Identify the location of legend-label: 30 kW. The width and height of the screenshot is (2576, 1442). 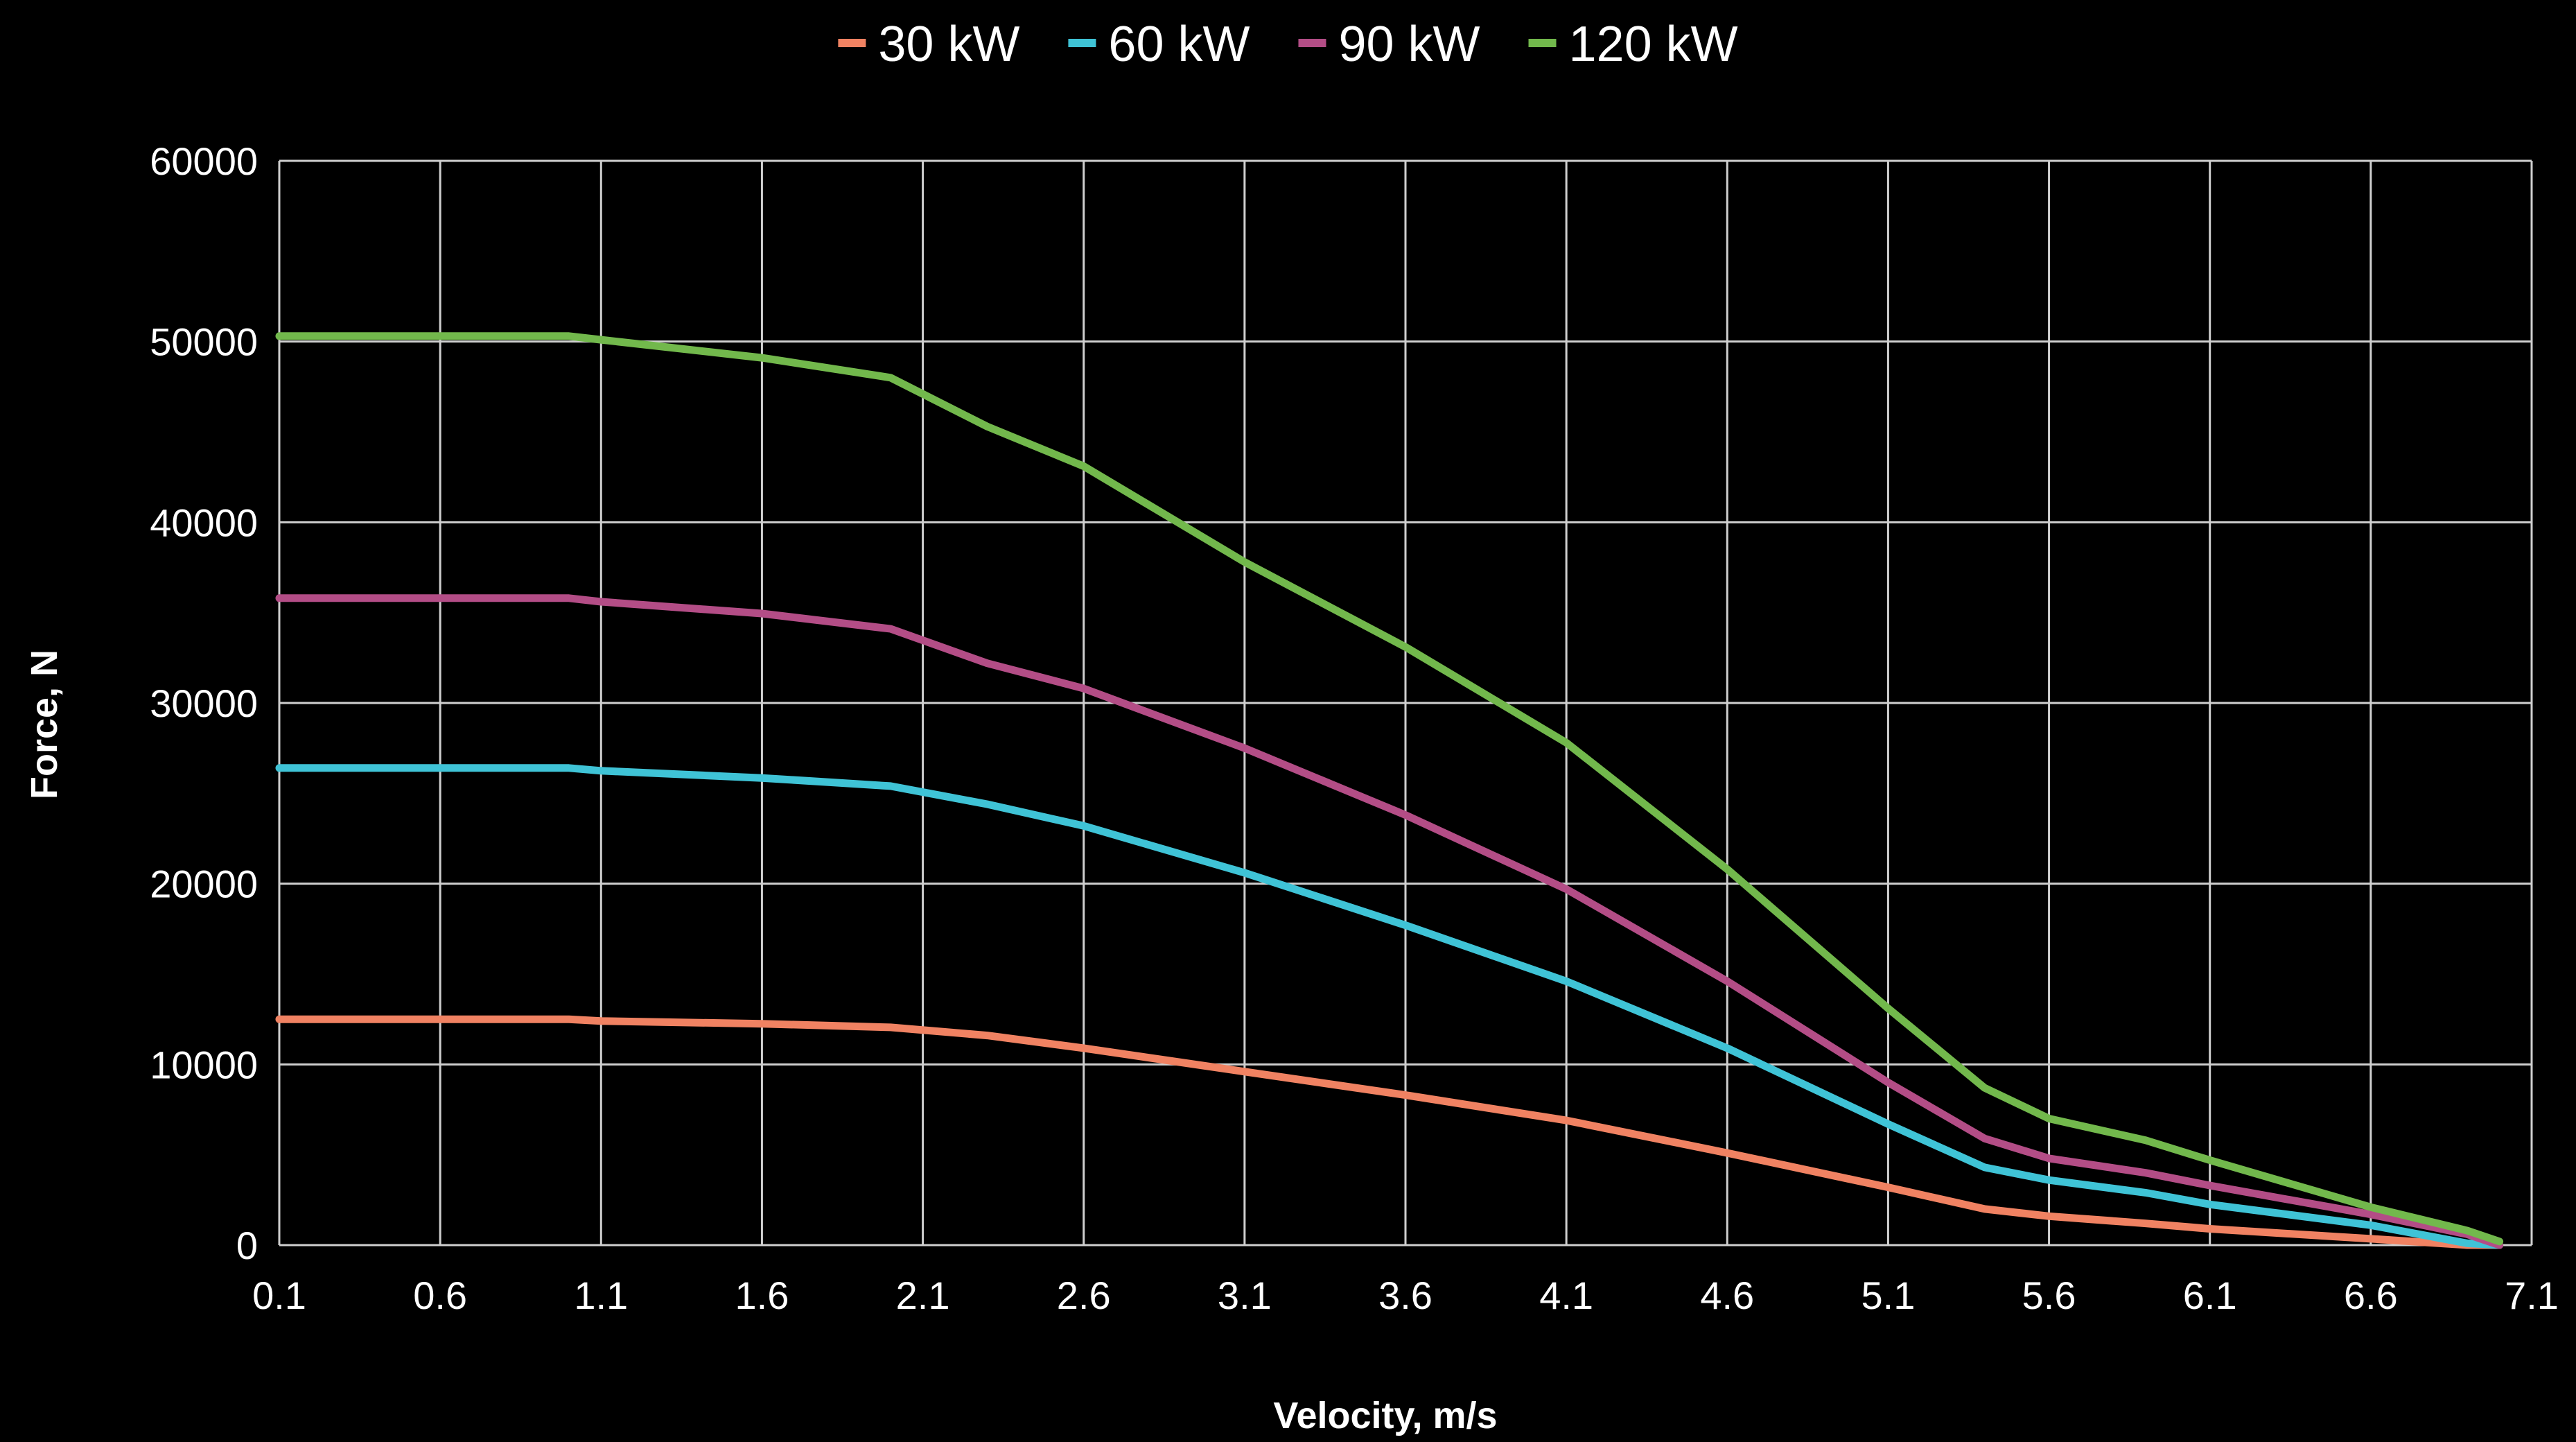
(948, 44).